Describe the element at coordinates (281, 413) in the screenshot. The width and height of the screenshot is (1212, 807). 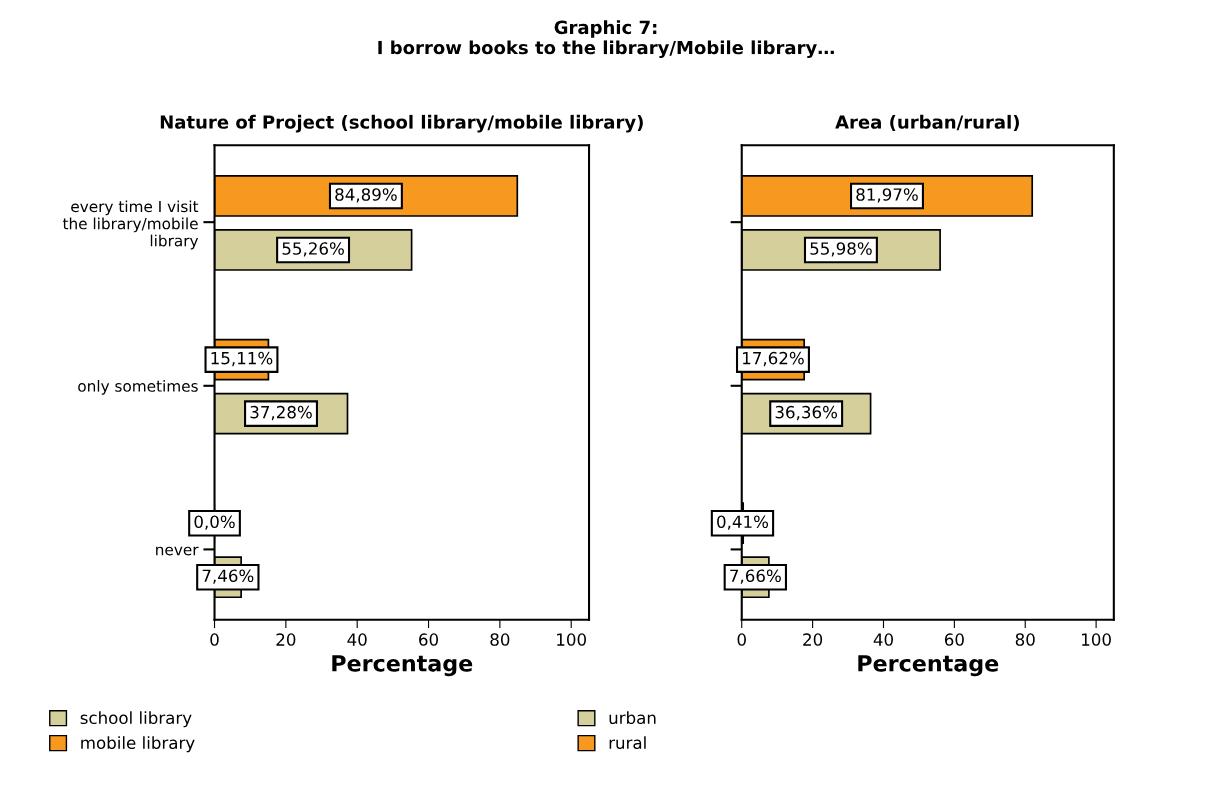
I see `data-label: 37,28%` at that location.